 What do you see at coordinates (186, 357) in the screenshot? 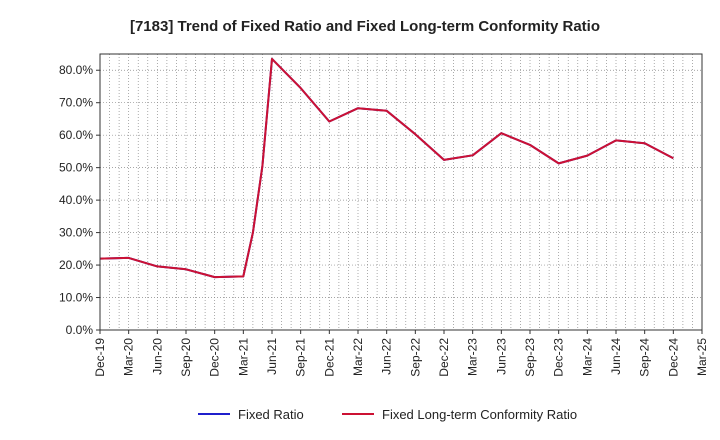
I see `x-tick-label: Sep-20` at bounding box center [186, 357].